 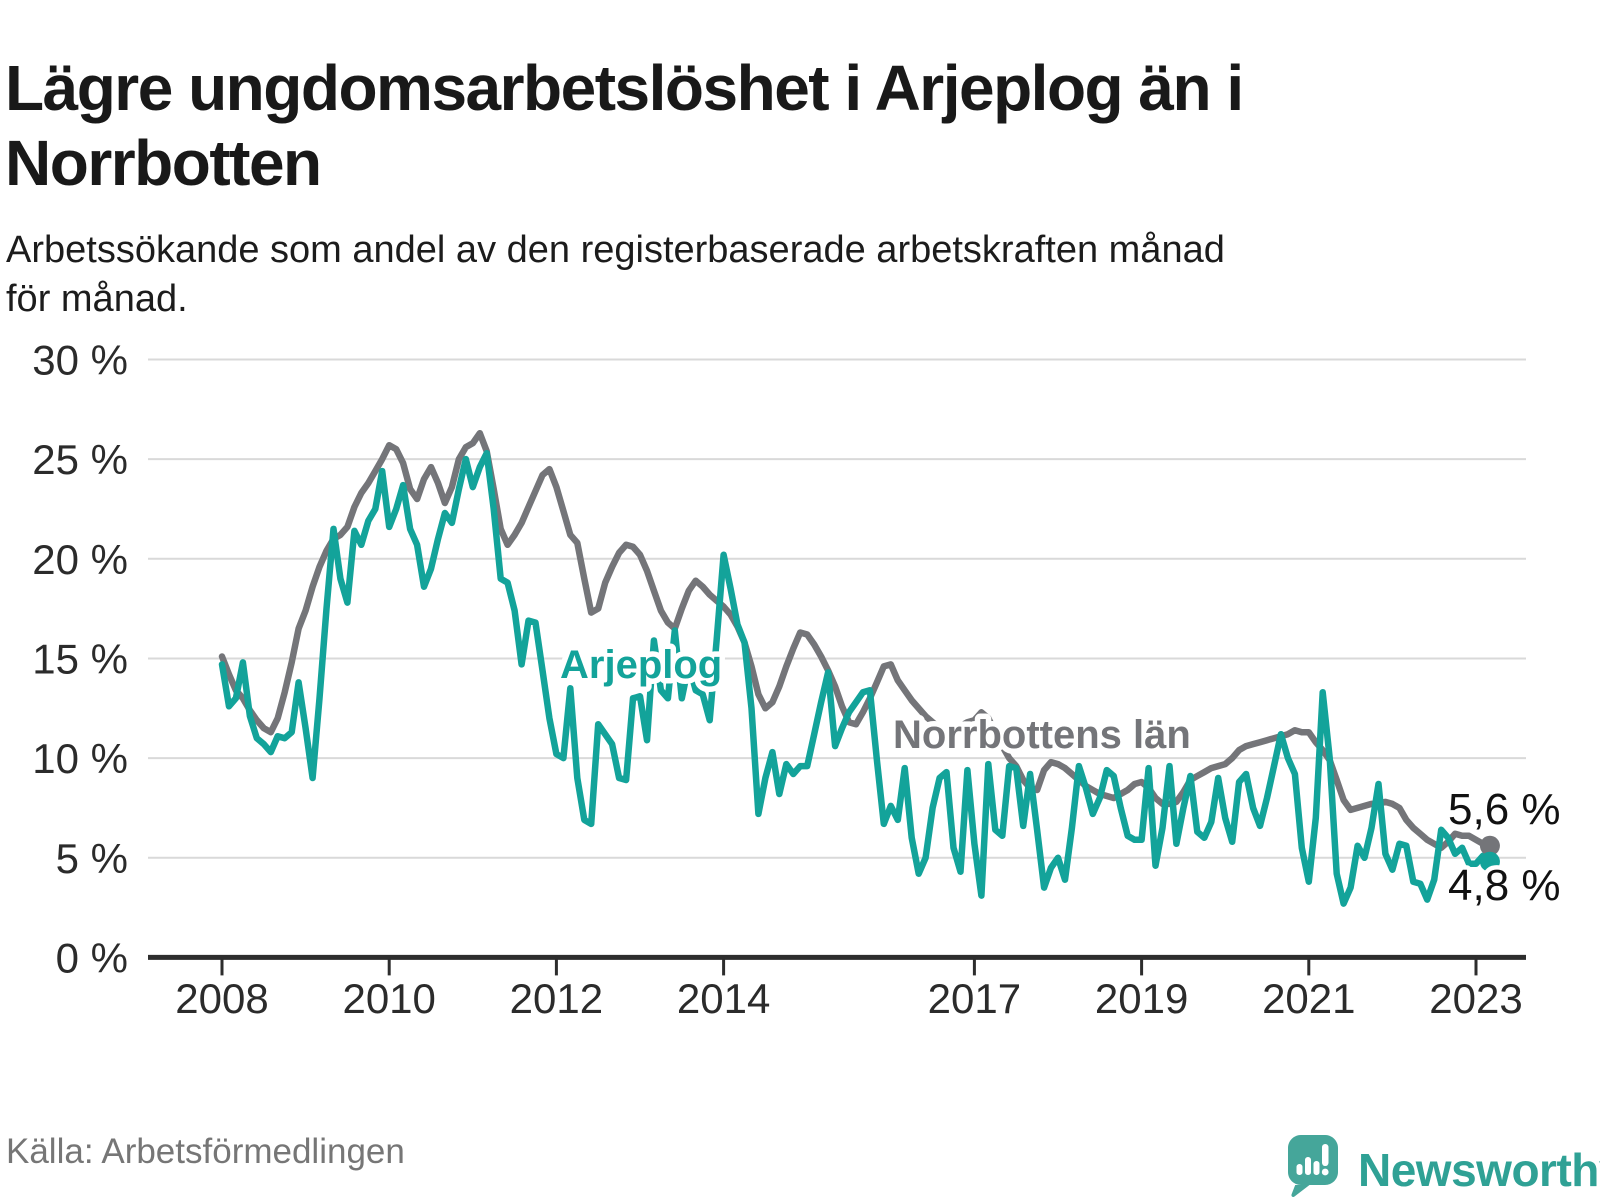 I want to click on series-label-norrbottens-l-n: Norrbottens län, so click(x=1042, y=735).